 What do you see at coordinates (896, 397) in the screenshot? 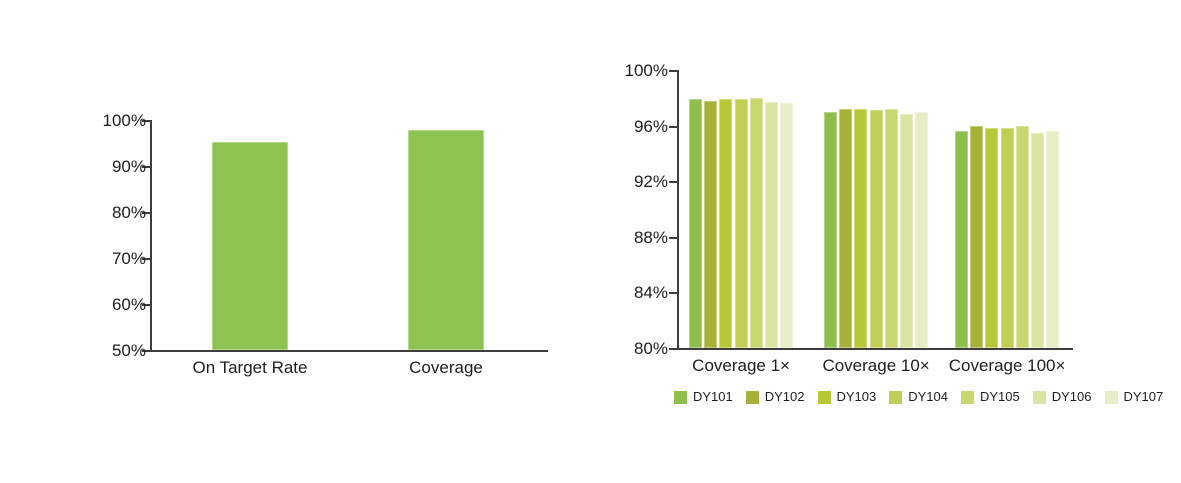
I see `legend-swatch-dy104` at bounding box center [896, 397].